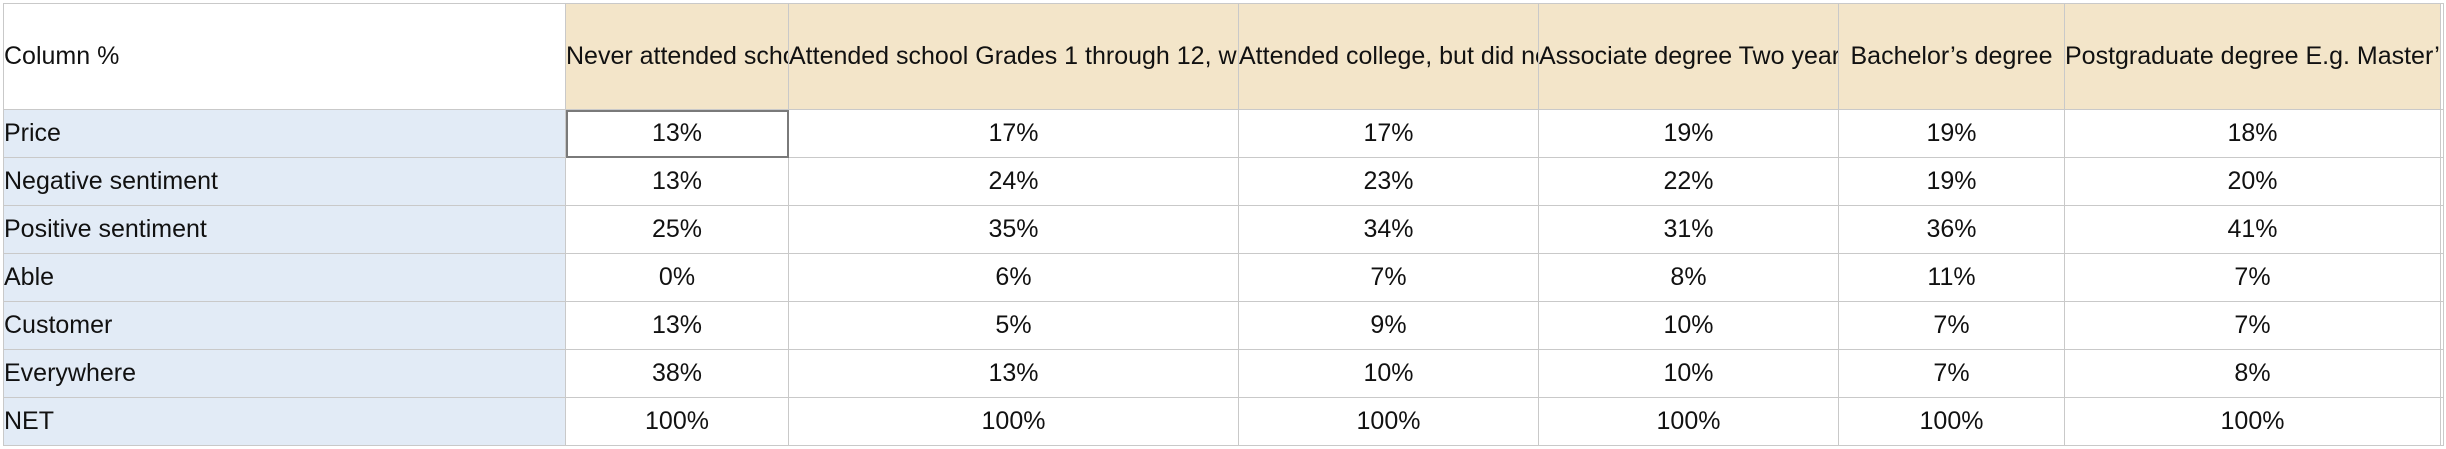 This screenshot has width=2446, height=449. I want to click on row-header-able: Able, so click(284, 277).